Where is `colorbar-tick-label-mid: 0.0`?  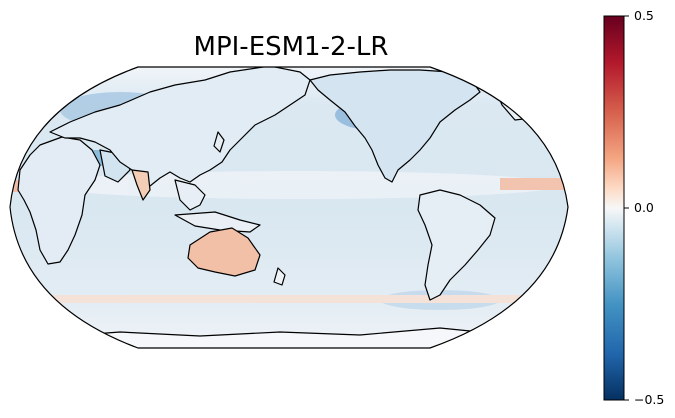 colorbar-tick-label-mid: 0.0 is located at coordinates (644, 207).